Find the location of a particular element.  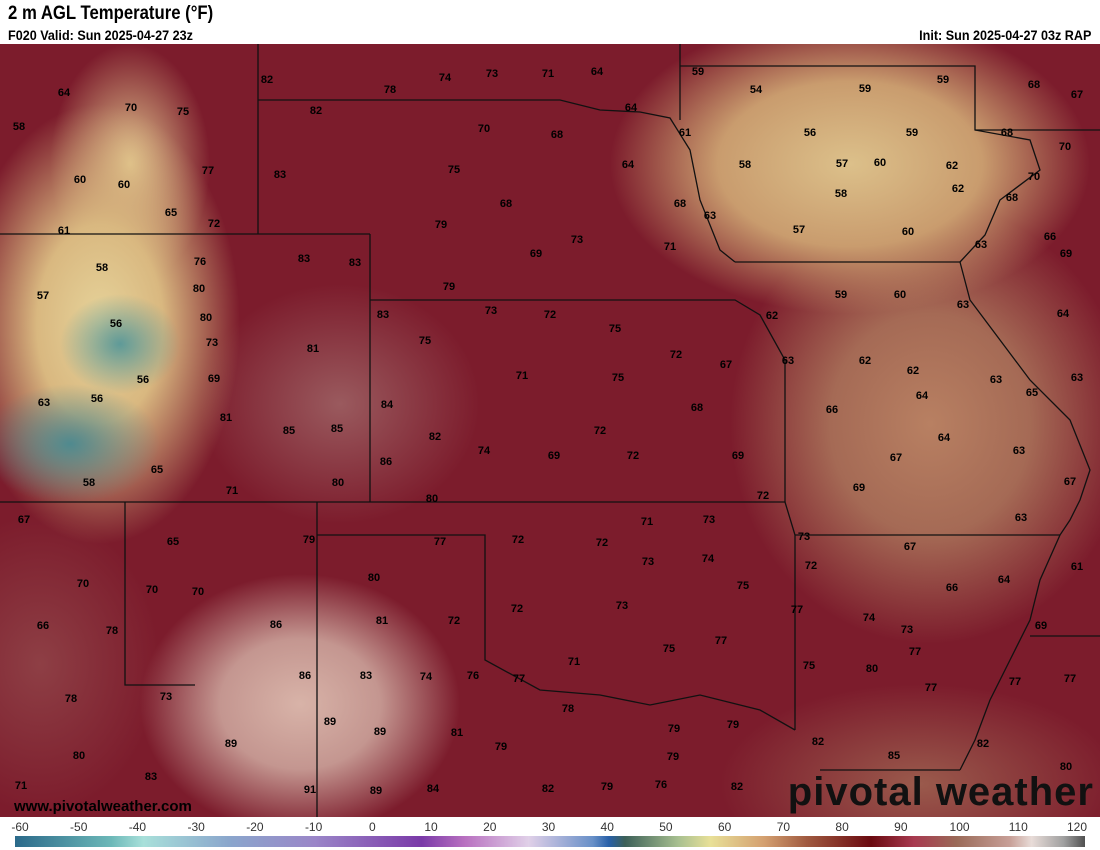

temperature-label: 66 is located at coordinates (952, 588).